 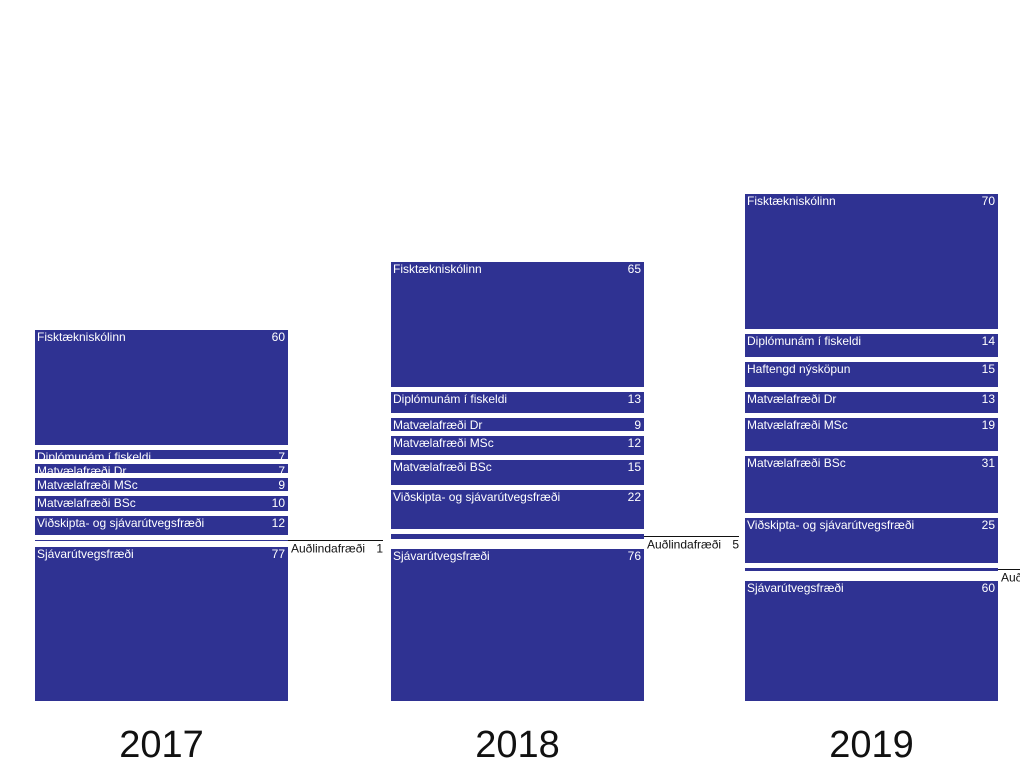 I want to click on year-label: 2017, so click(x=161, y=744).